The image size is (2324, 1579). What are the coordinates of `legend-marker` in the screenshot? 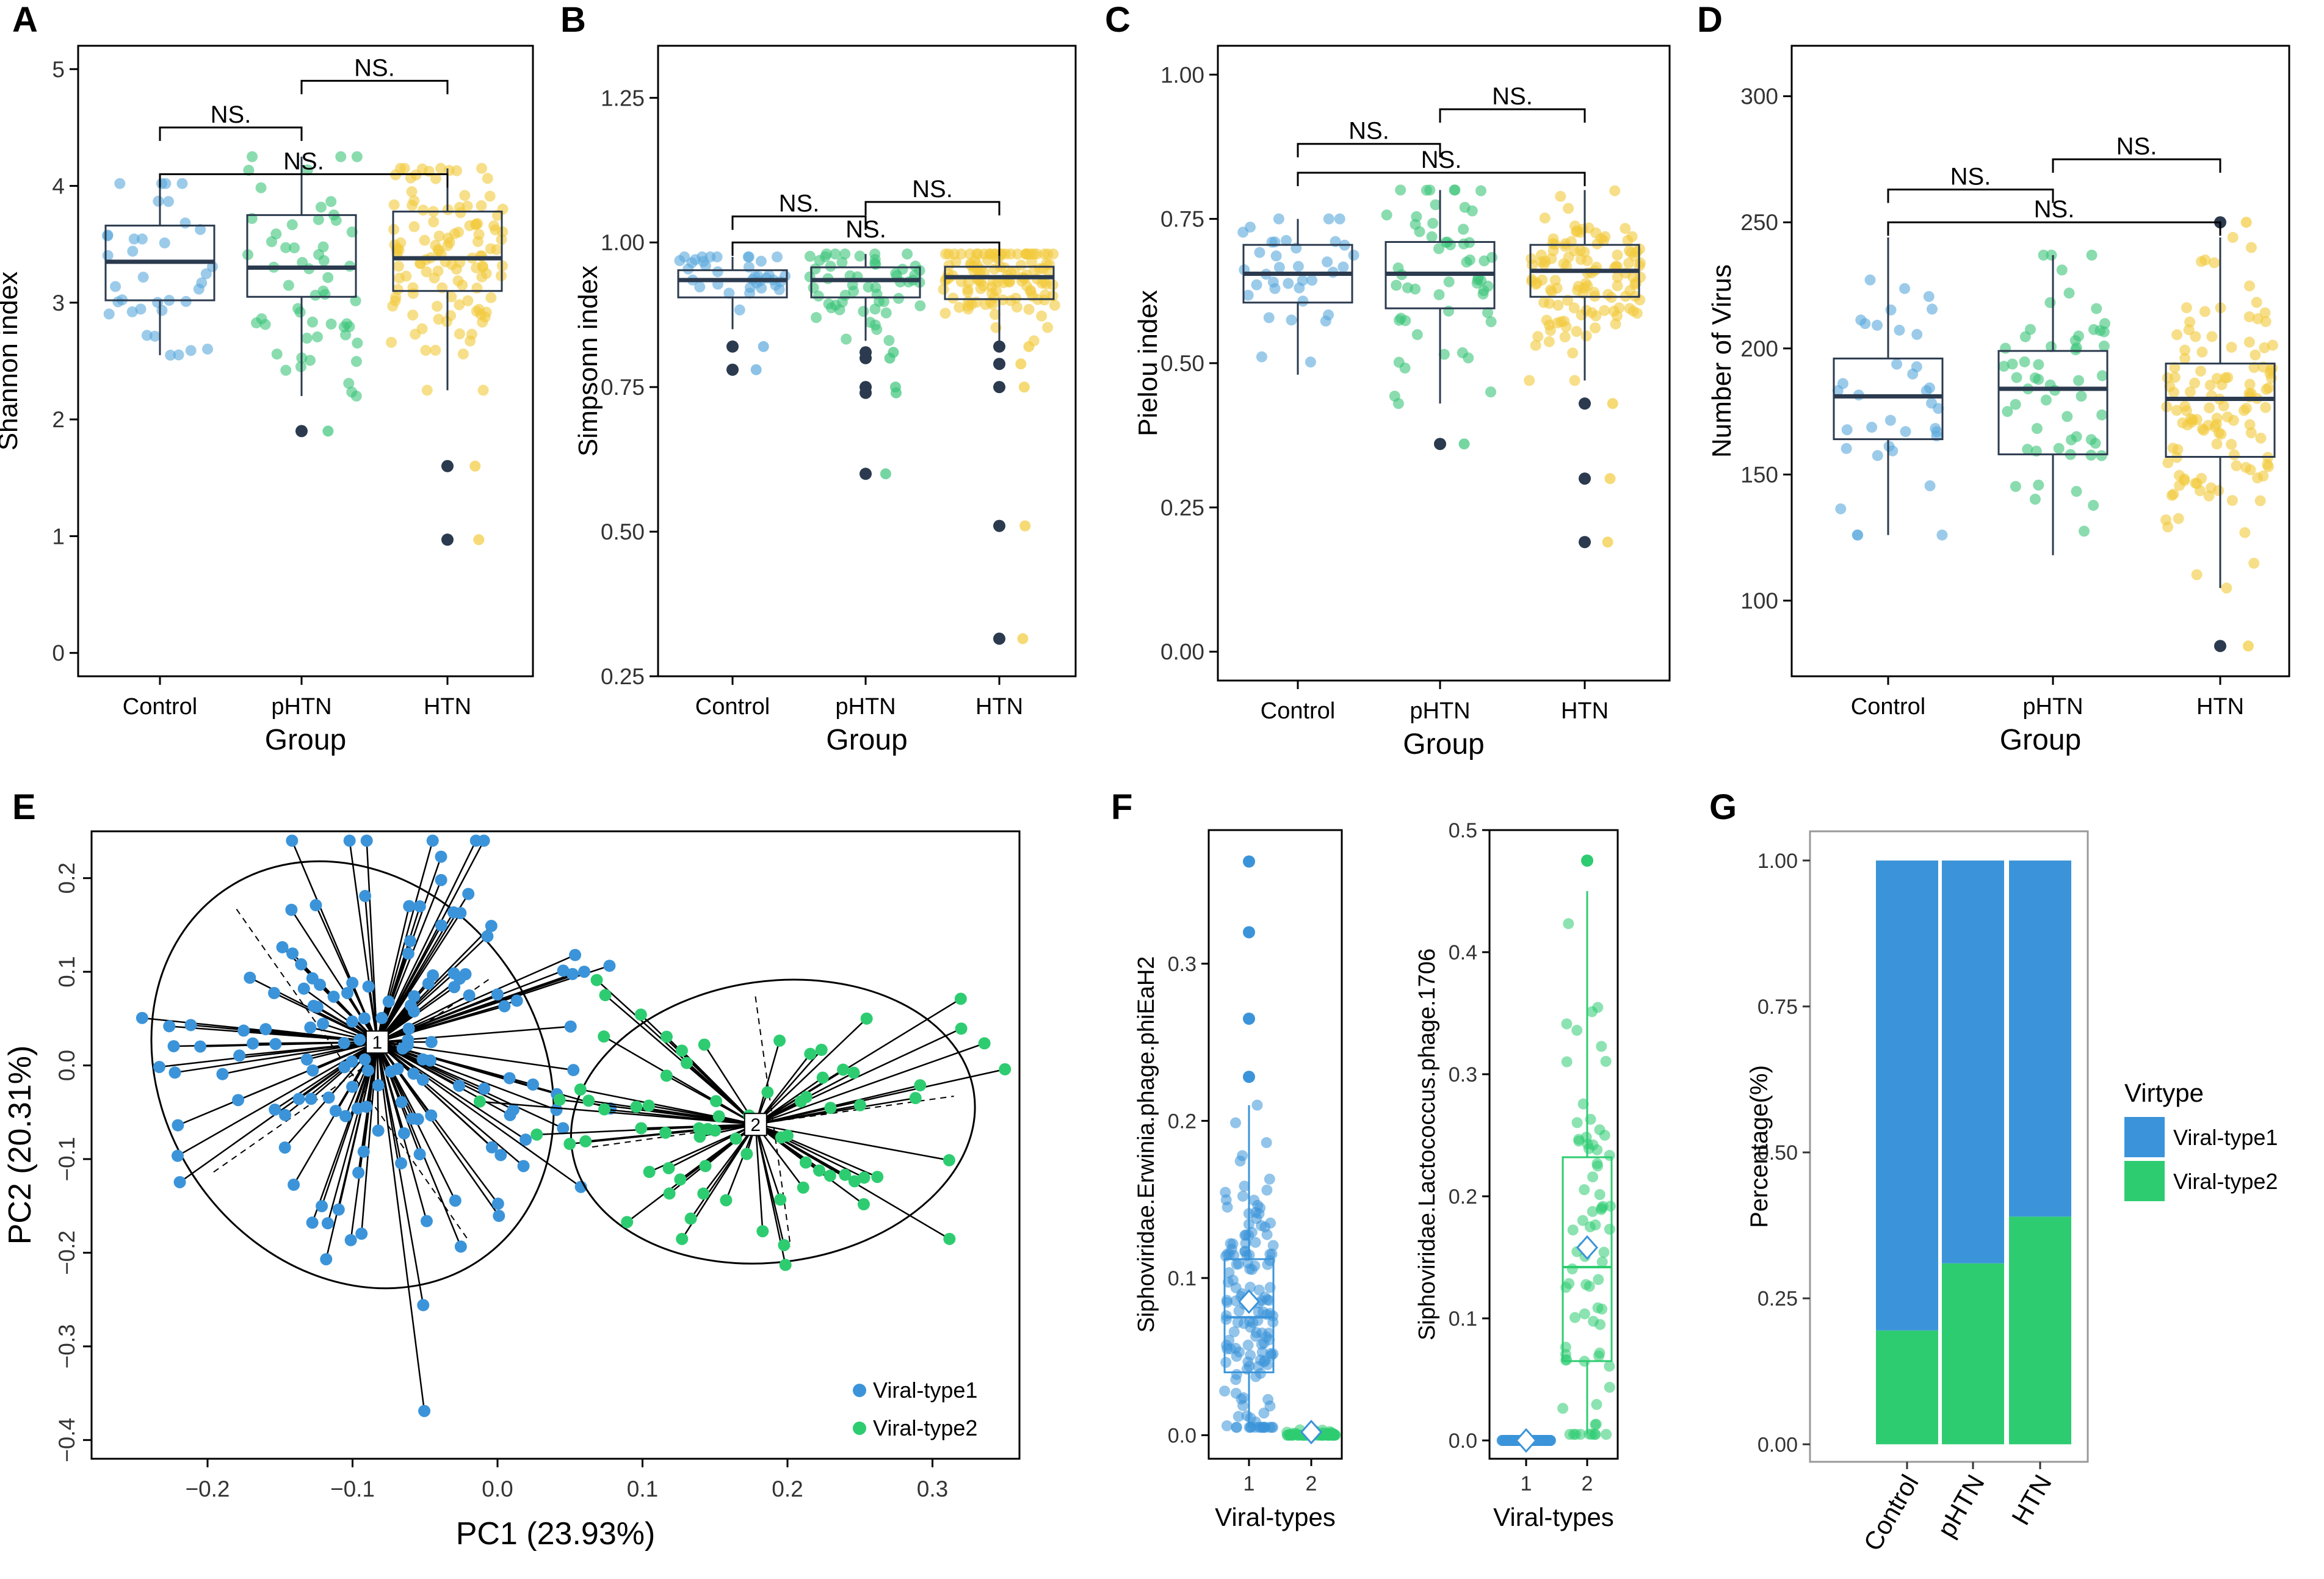 It's located at (859, 1391).